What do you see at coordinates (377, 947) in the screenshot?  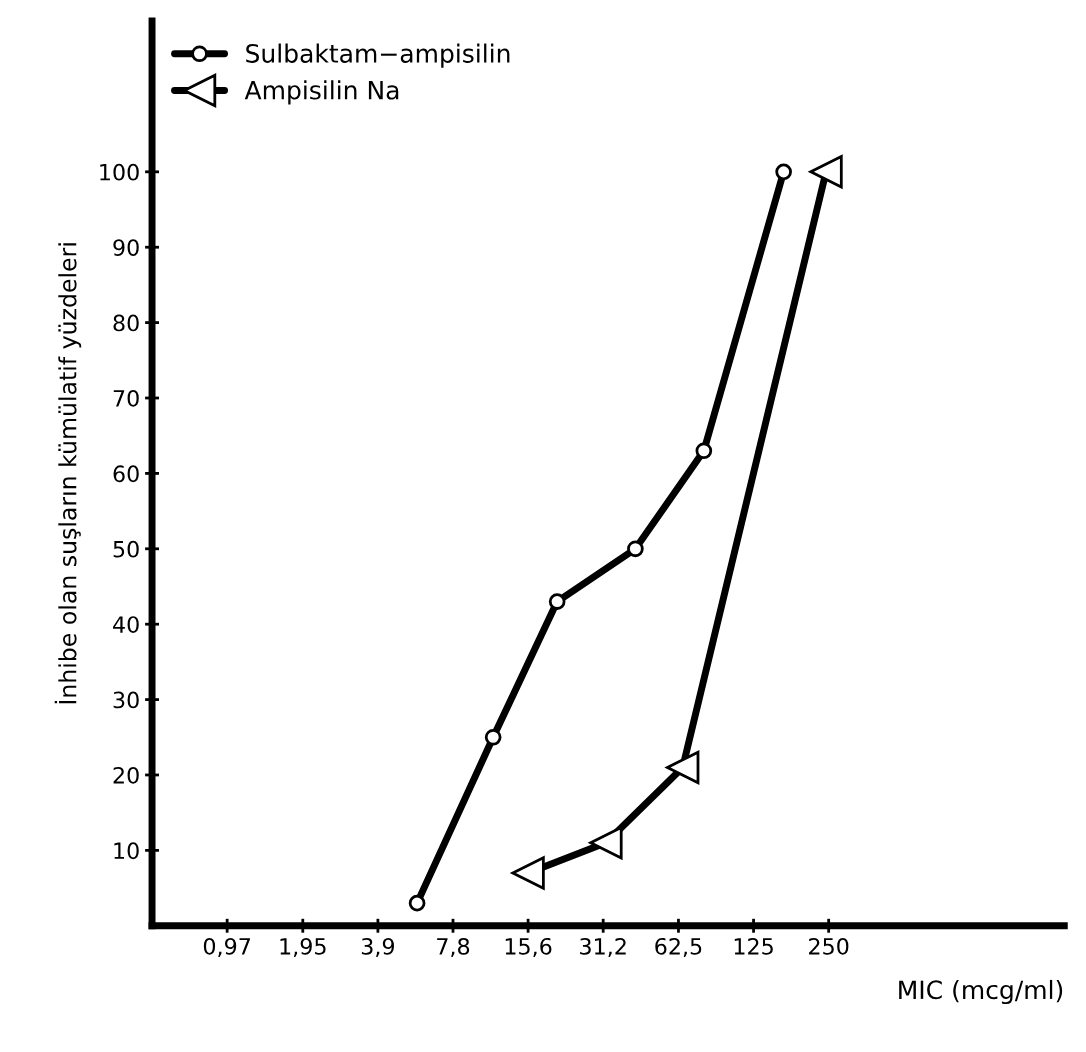 I see `x-tick-label: 3,9` at bounding box center [377, 947].